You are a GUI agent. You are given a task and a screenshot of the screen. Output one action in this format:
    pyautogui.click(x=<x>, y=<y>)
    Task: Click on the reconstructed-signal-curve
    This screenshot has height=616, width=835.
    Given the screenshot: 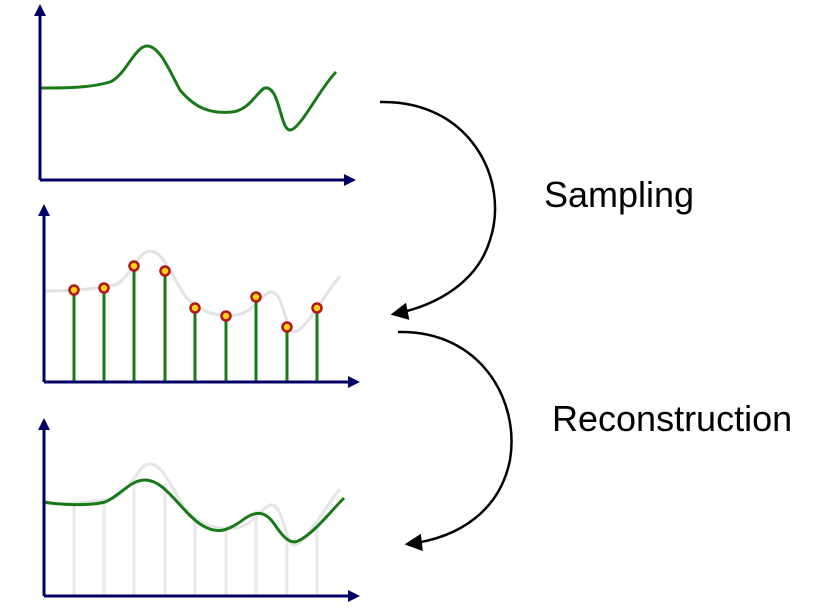 What is the action you would take?
    pyautogui.click(x=194, y=511)
    